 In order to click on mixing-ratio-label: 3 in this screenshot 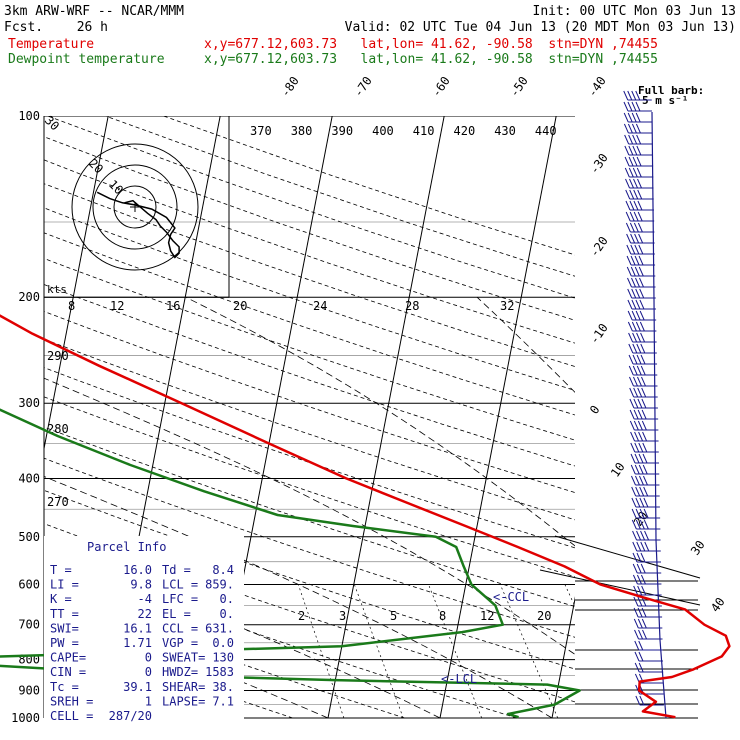, I will do `click(342, 616)`.